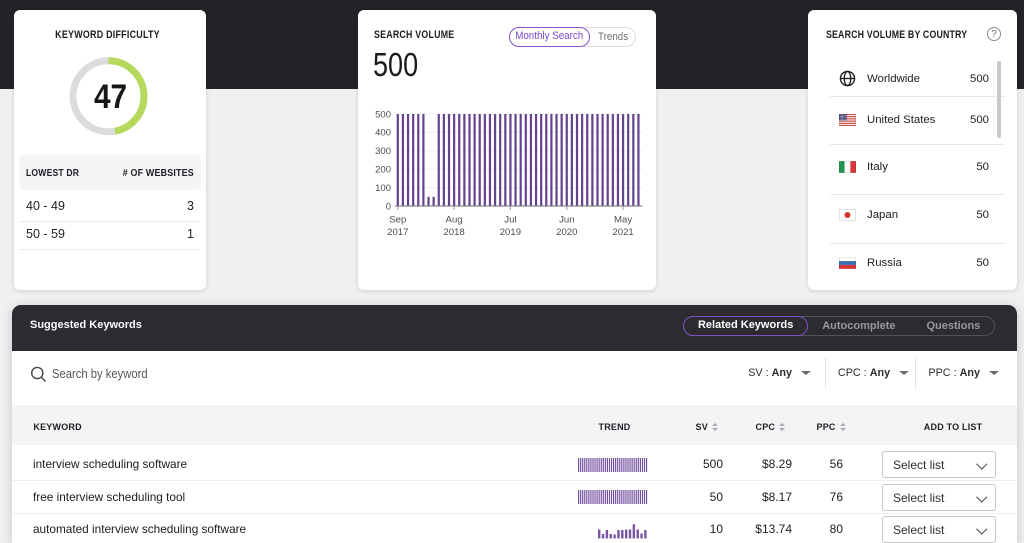  Describe the element at coordinates (510, 232) in the screenshot. I see `svg-text: 2019` at that location.